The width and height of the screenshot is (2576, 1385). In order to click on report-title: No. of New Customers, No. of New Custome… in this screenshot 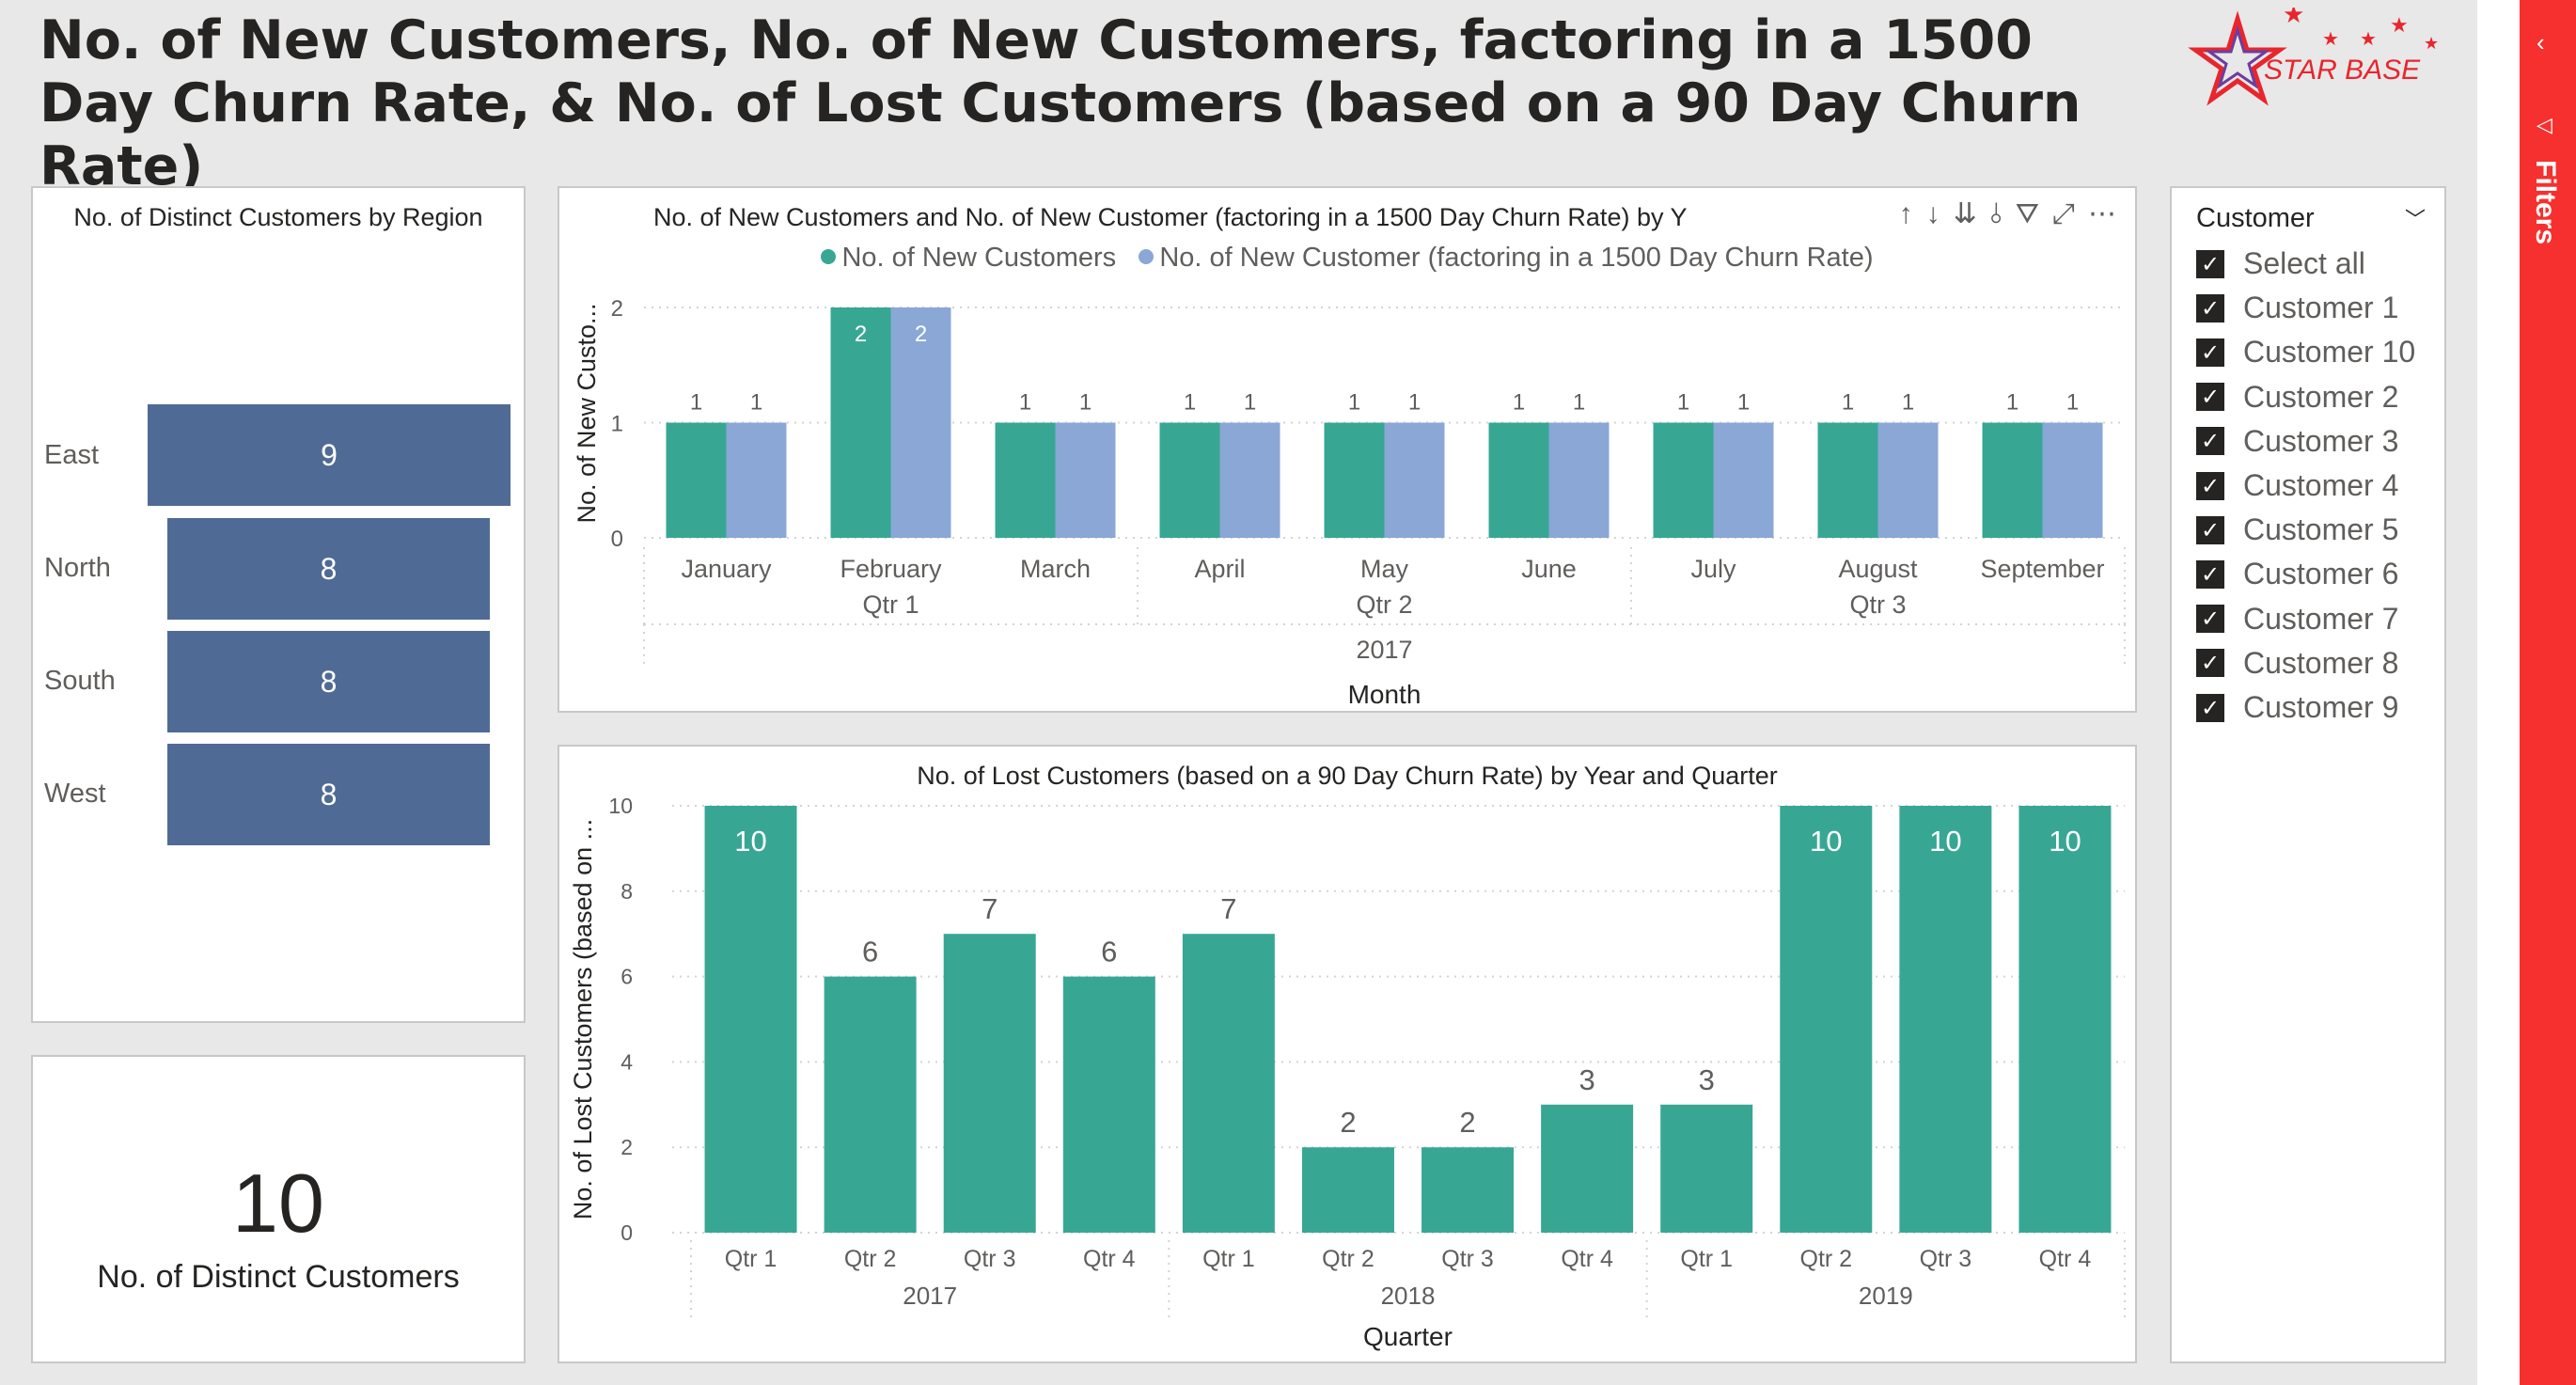, I will do `click(1060, 103)`.